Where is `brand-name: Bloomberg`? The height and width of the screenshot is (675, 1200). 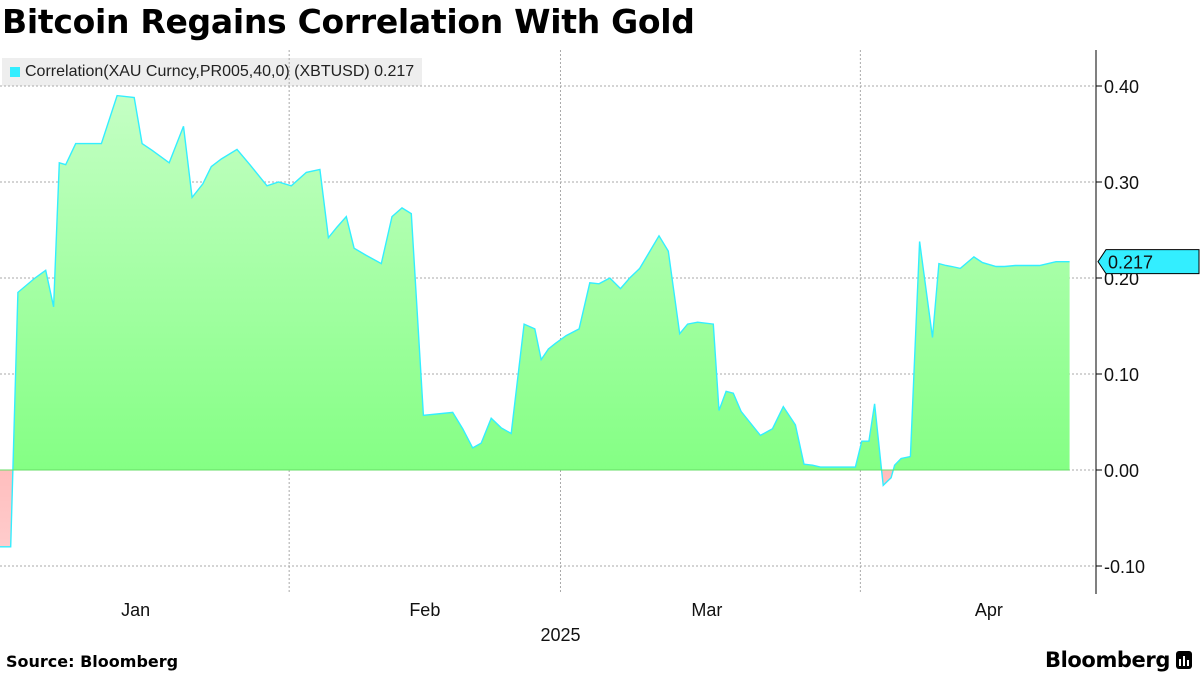
brand-name: Bloomberg is located at coordinates (1107, 660).